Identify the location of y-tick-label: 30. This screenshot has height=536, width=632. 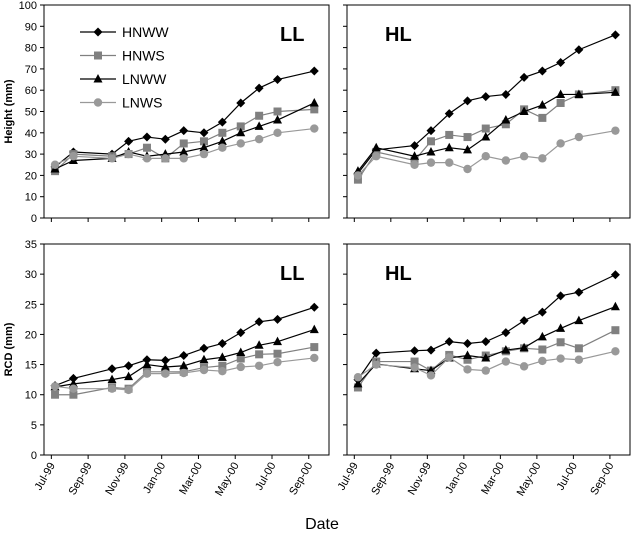
(31, 275).